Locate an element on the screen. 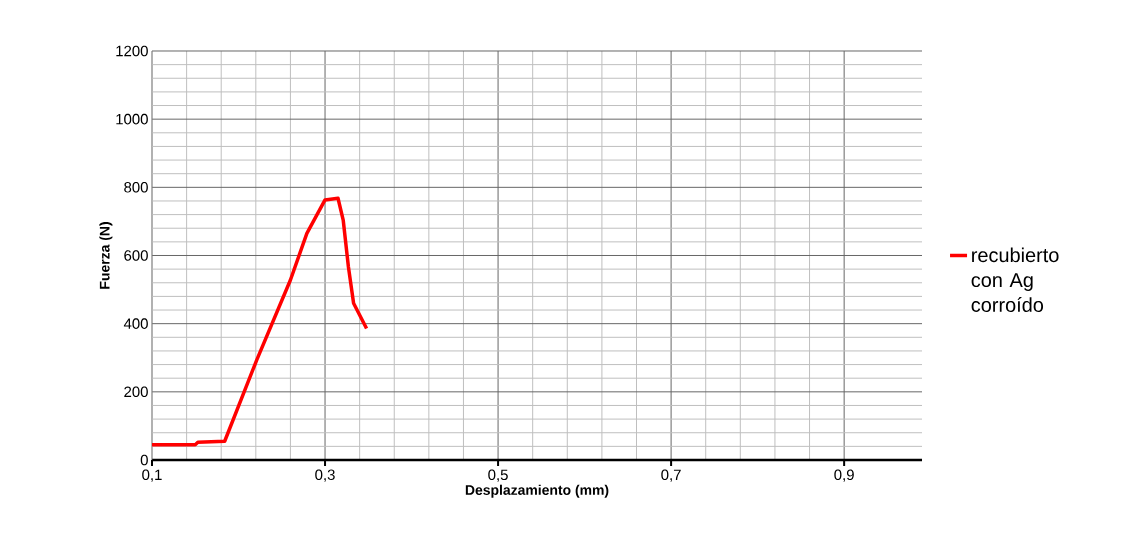  x-tick-label: 0,3 is located at coordinates (325, 475).